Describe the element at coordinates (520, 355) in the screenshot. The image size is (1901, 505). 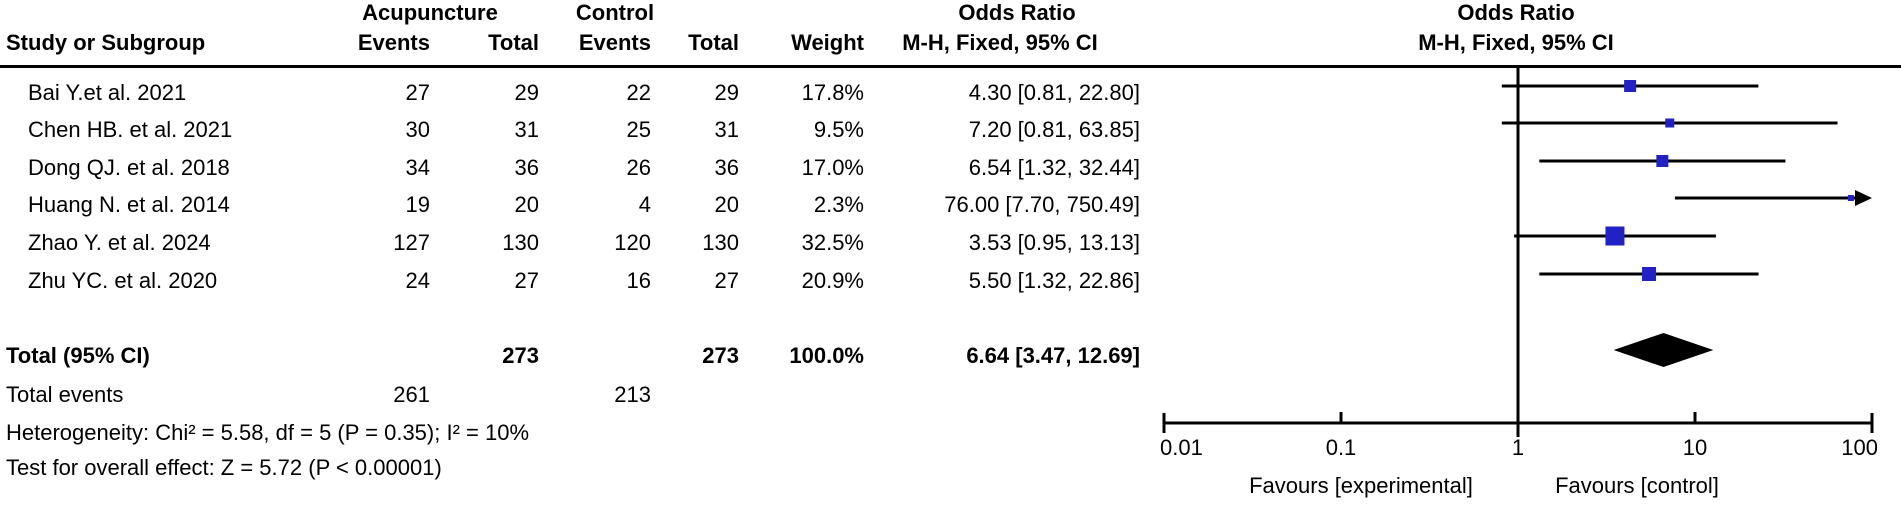
I see `total-row-total1: 273` at that location.